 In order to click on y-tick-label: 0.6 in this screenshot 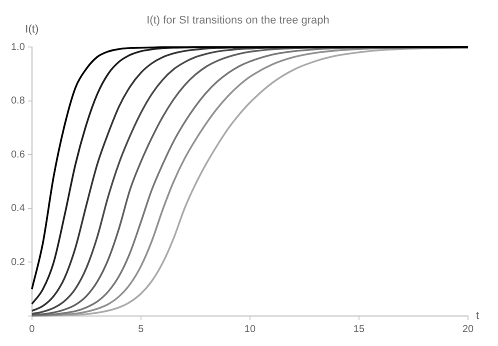, I will do `click(18, 154)`.